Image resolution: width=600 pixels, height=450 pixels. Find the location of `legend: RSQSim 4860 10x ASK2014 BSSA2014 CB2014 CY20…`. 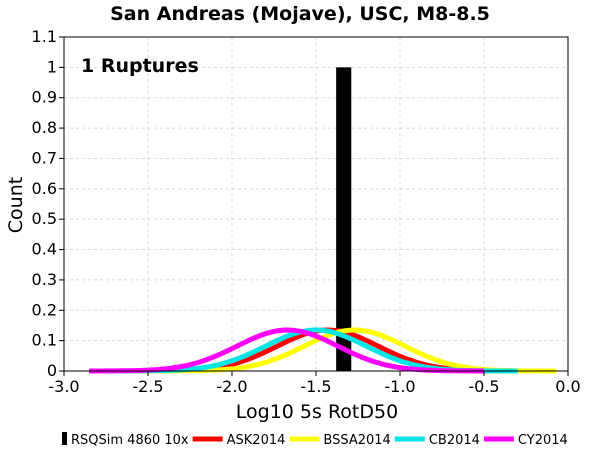

legend: RSQSim 4860 10x ASK2014 BSSA2014 CB2014 CY20… is located at coordinates (315, 440).